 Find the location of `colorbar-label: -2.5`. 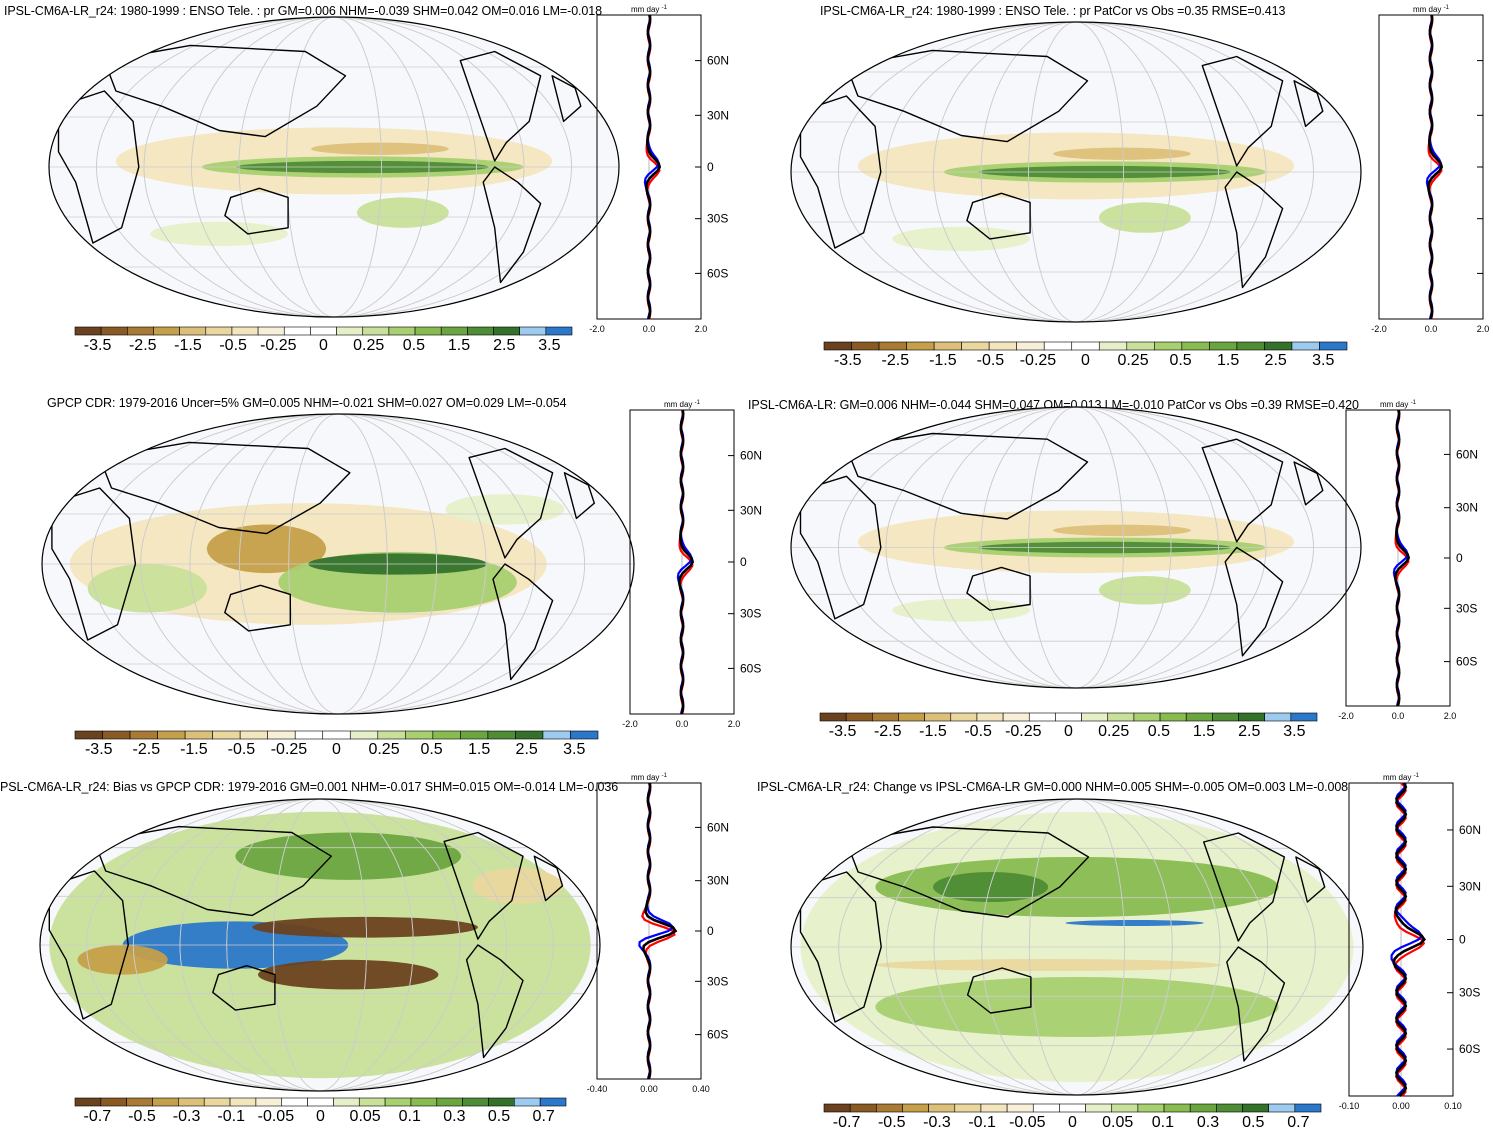

colorbar-label: -2.5 is located at coordinates (895, 360).